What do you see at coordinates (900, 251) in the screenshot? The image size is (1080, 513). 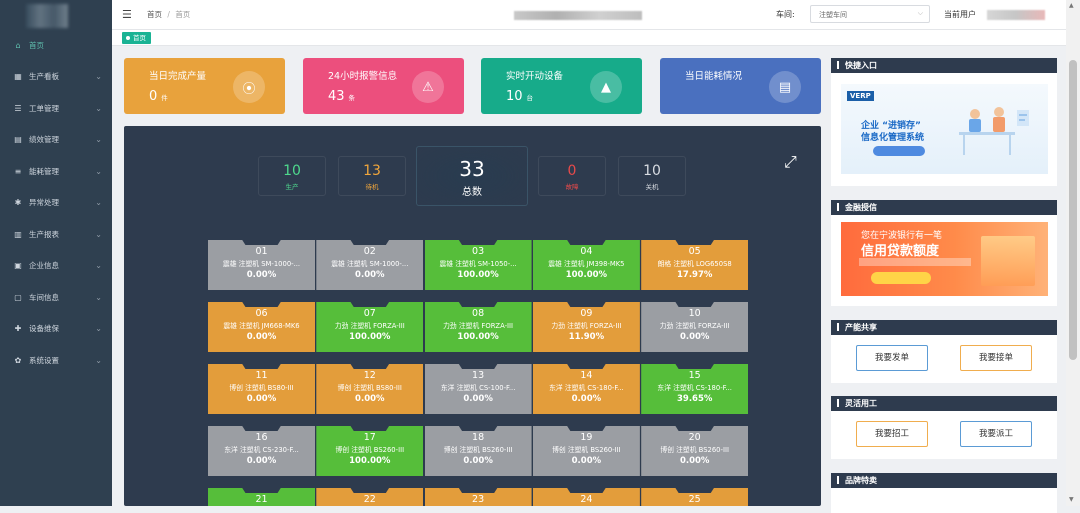 I see `loan-ad-line-2: 信用贷款额度` at bounding box center [900, 251].